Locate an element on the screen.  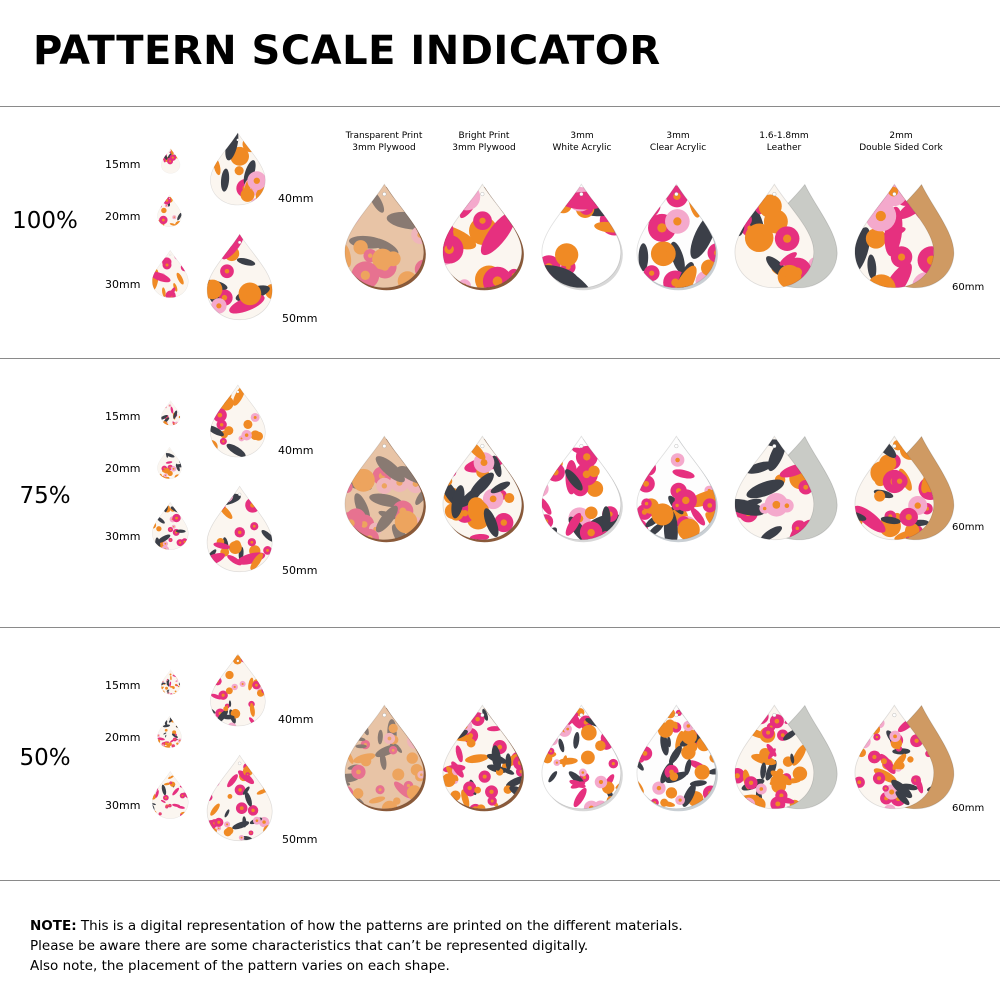
scale-label: 100% is located at coordinates (45, 221).